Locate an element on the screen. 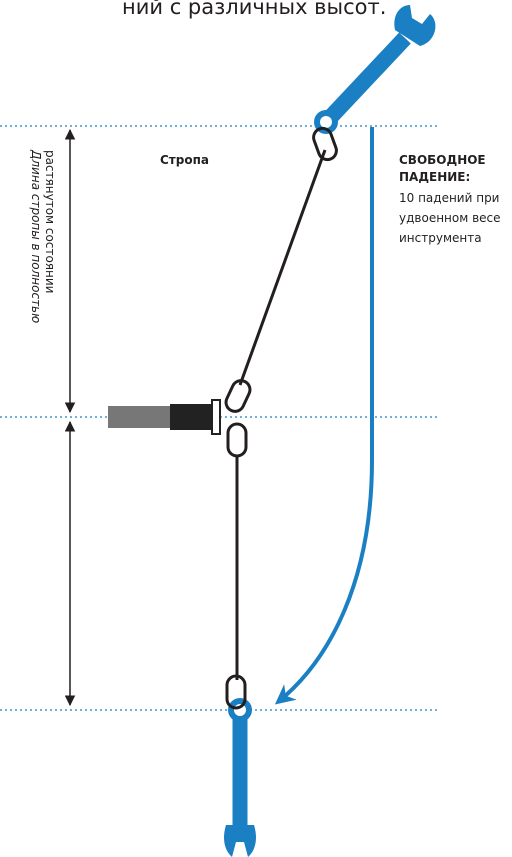 Image resolution: width=512 pixels, height=857 pixels. free-fall-title: ПАДЕНИЕ: is located at coordinates (434, 177).